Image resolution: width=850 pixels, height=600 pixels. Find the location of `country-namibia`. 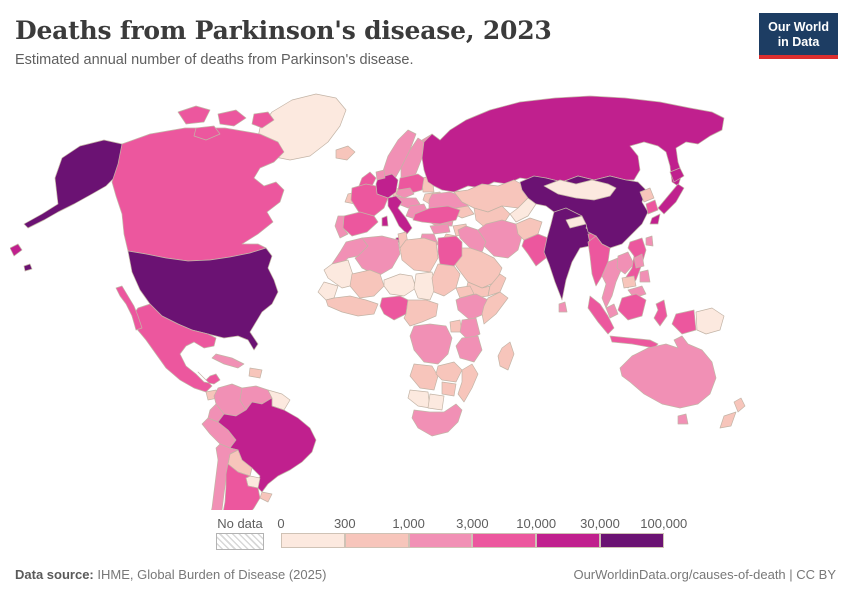

country-namibia is located at coordinates (419, 399).